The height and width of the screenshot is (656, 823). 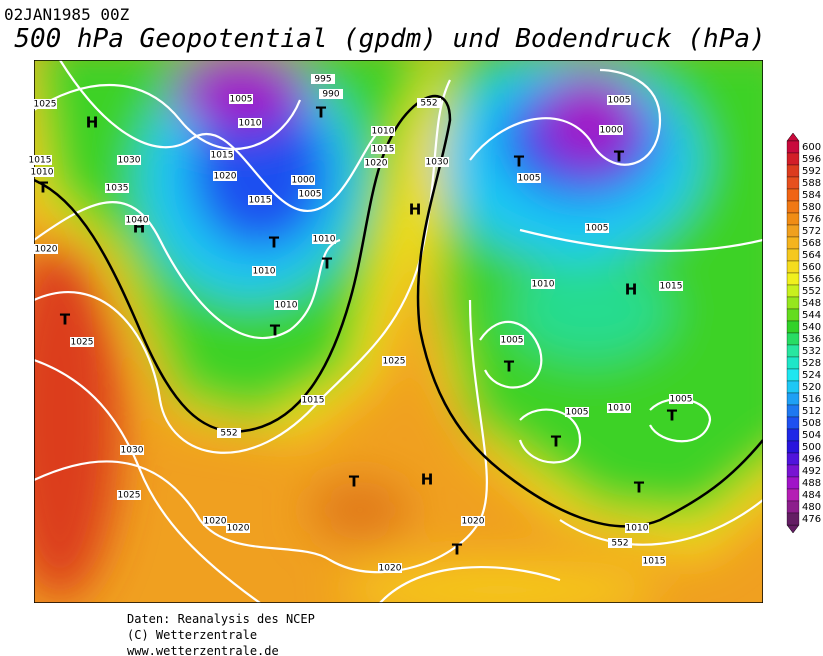 I want to click on colorbar-label: 480, so click(x=811, y=507).